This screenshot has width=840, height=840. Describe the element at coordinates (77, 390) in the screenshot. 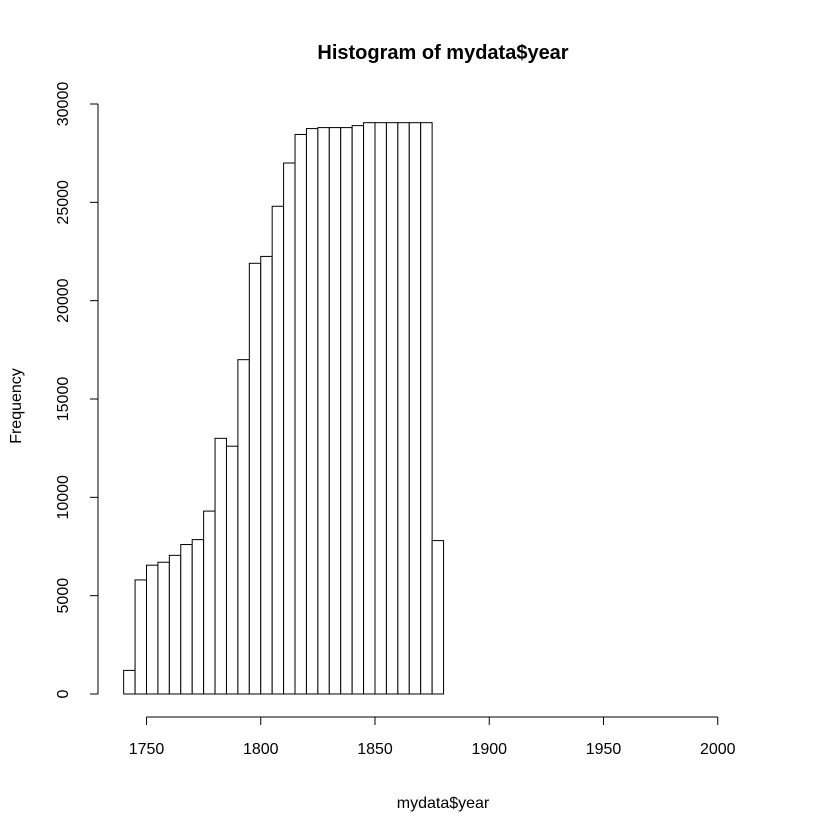

I see `y-axis: 0 5000 10000 15000 20000 25000 30000` at that location.